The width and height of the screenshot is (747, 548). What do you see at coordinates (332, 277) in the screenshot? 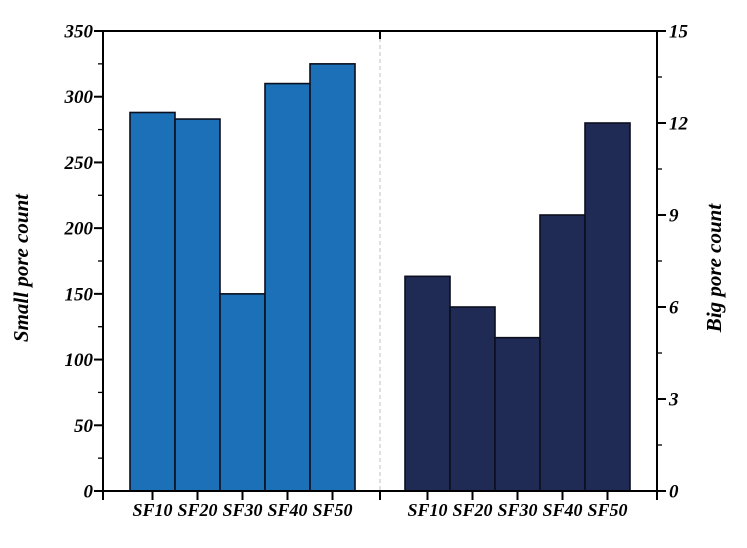
I see `bar-small-pores-sf50` at bounding box center [332, 277].